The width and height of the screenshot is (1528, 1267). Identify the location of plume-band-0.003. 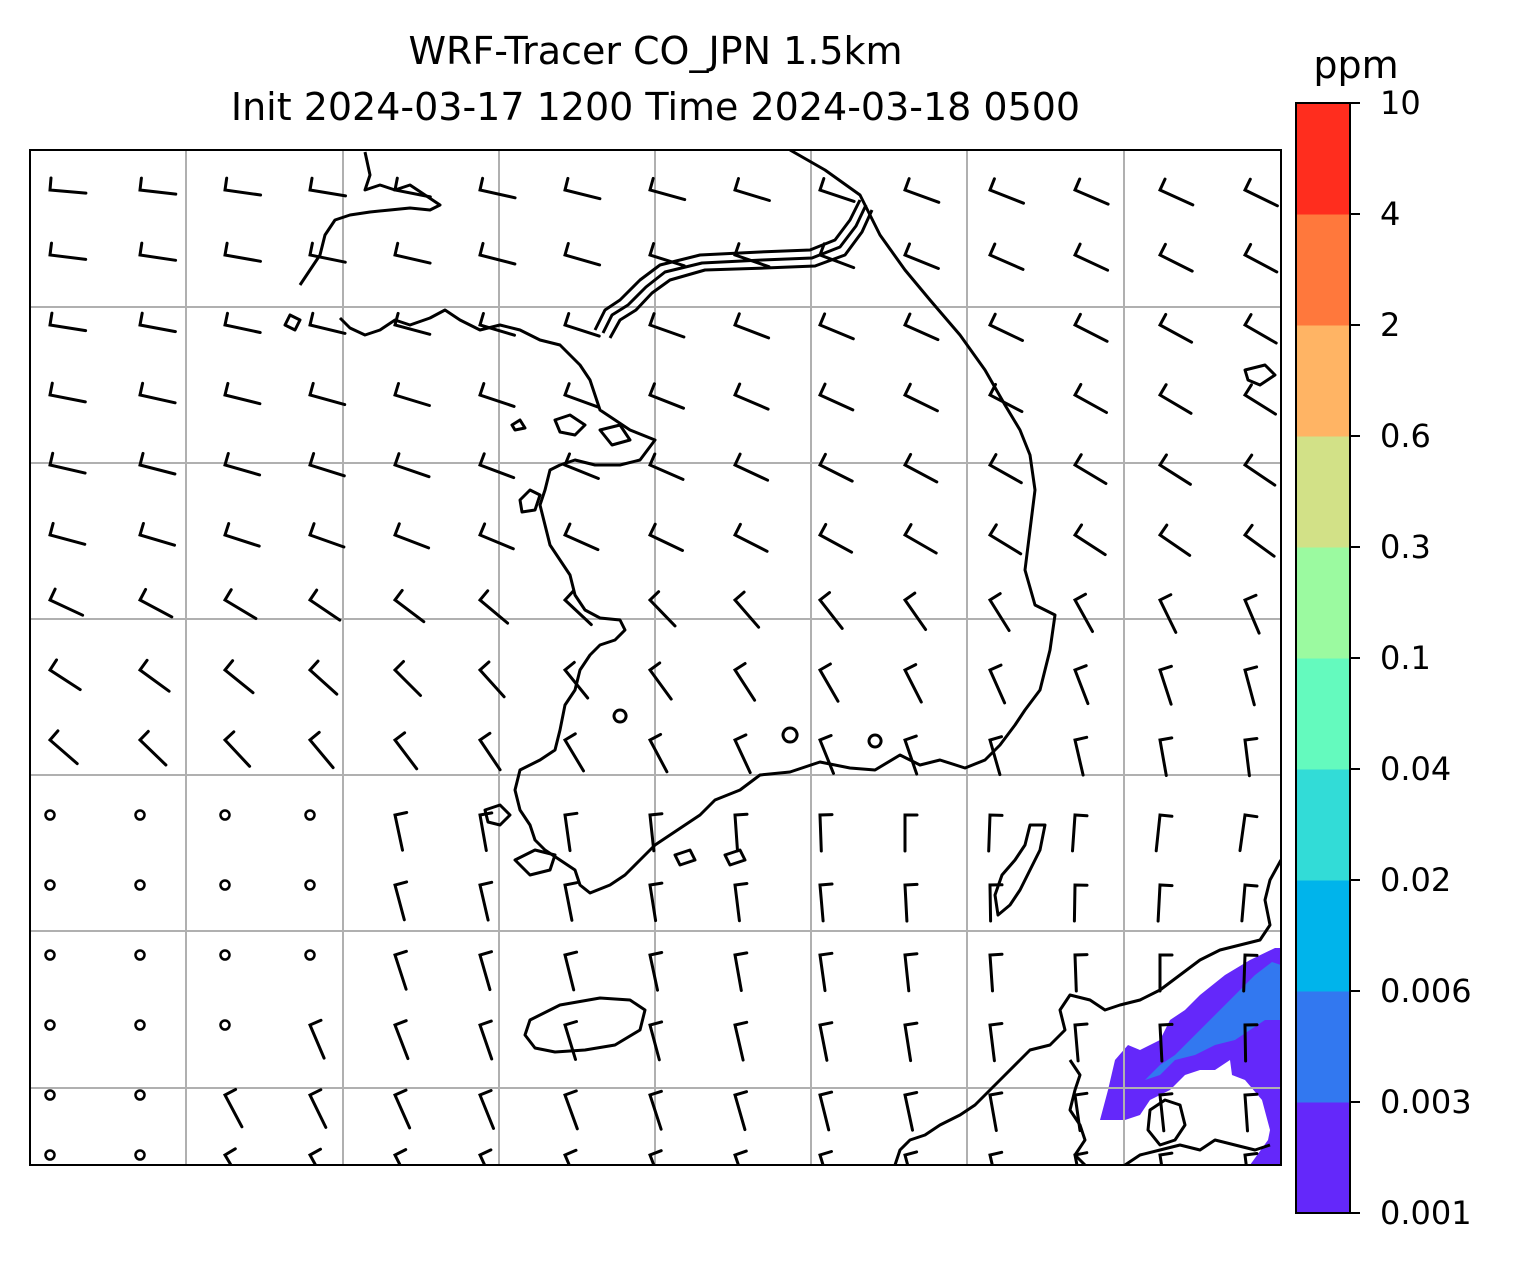
(1213, 1021).